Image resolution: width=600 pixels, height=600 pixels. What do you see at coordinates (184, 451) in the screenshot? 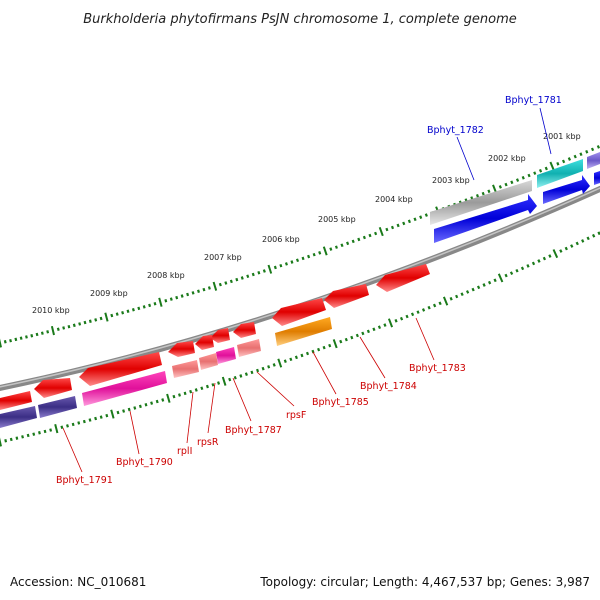
I see `label-rpli: rplI` at bounding box center [184, 451].